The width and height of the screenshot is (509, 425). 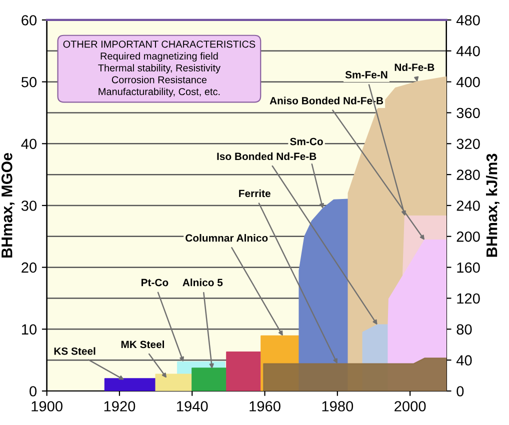 What do you see at coordinates (468, 298) in the screenshot?
I see `y2-tick-label: 120` at bounding box center [468, 298].